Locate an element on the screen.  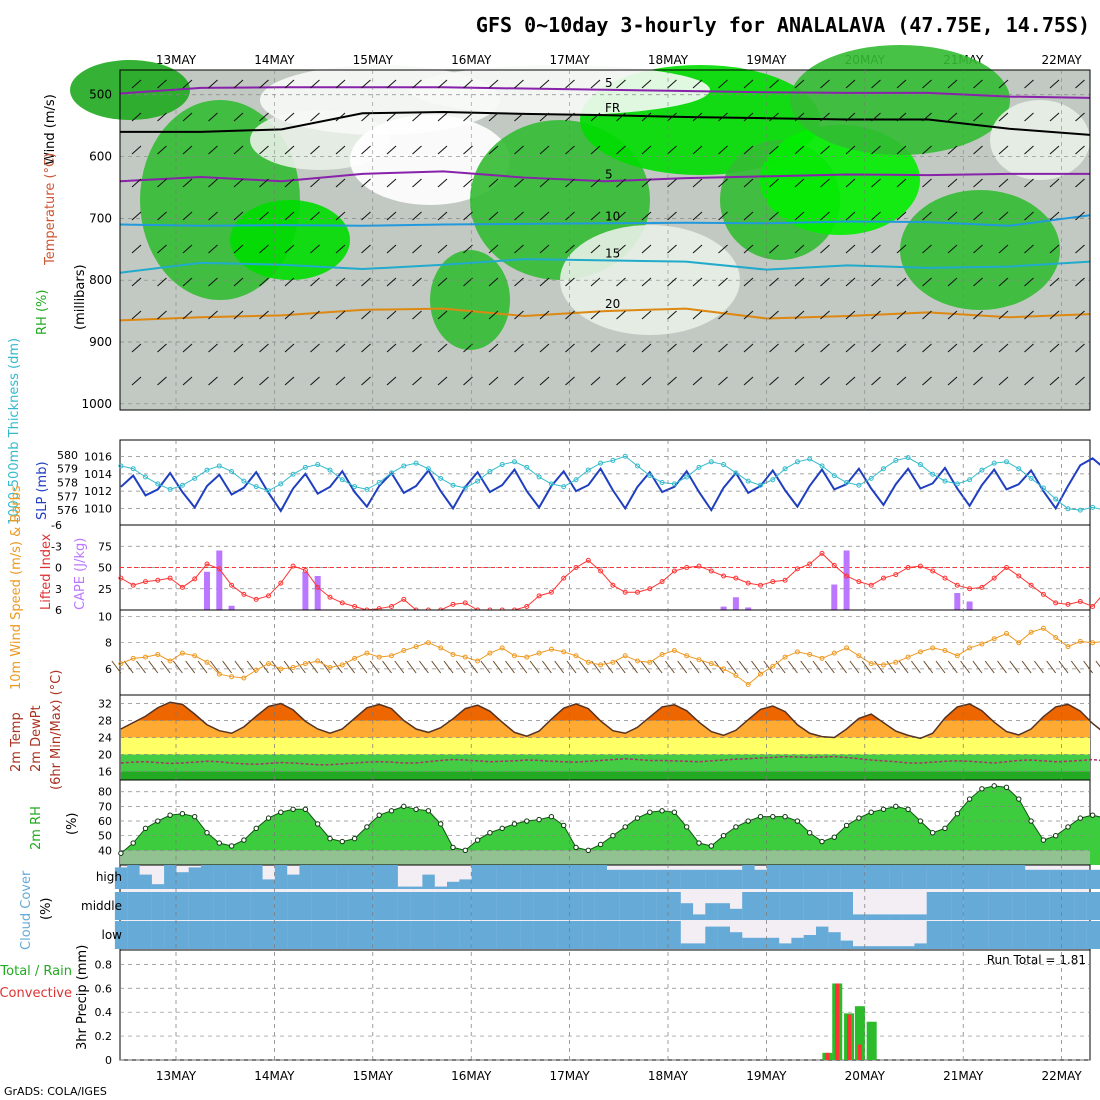
slp-tick-label: 1010 is located at coordinates (98, 508).